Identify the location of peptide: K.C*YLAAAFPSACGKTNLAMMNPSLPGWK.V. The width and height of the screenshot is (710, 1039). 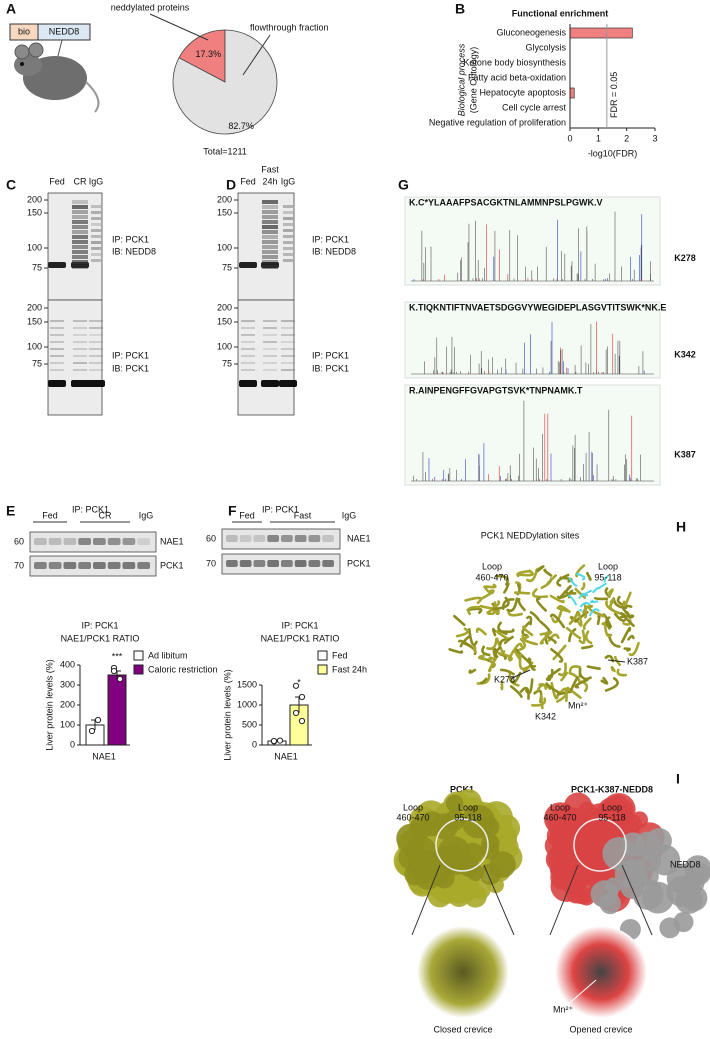
(506, 202).